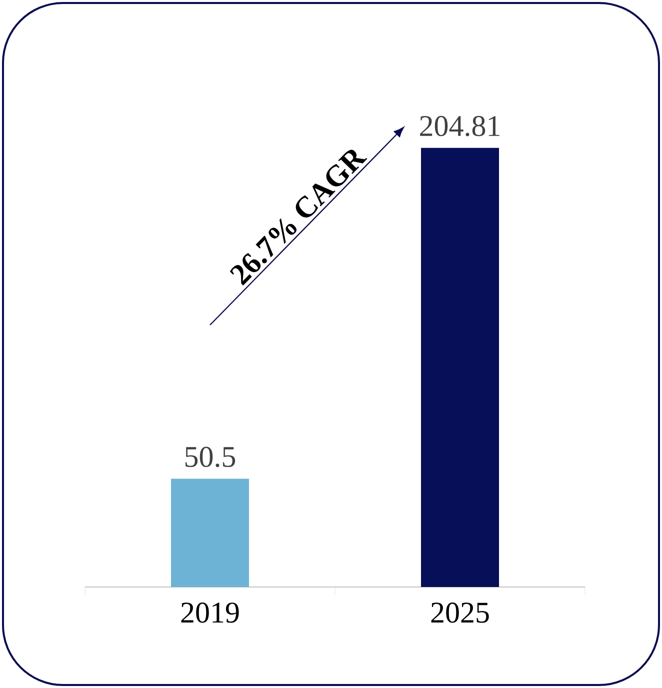 The image size is (662, 688). I want to click on data-label: 204.81, so click(460, 126).